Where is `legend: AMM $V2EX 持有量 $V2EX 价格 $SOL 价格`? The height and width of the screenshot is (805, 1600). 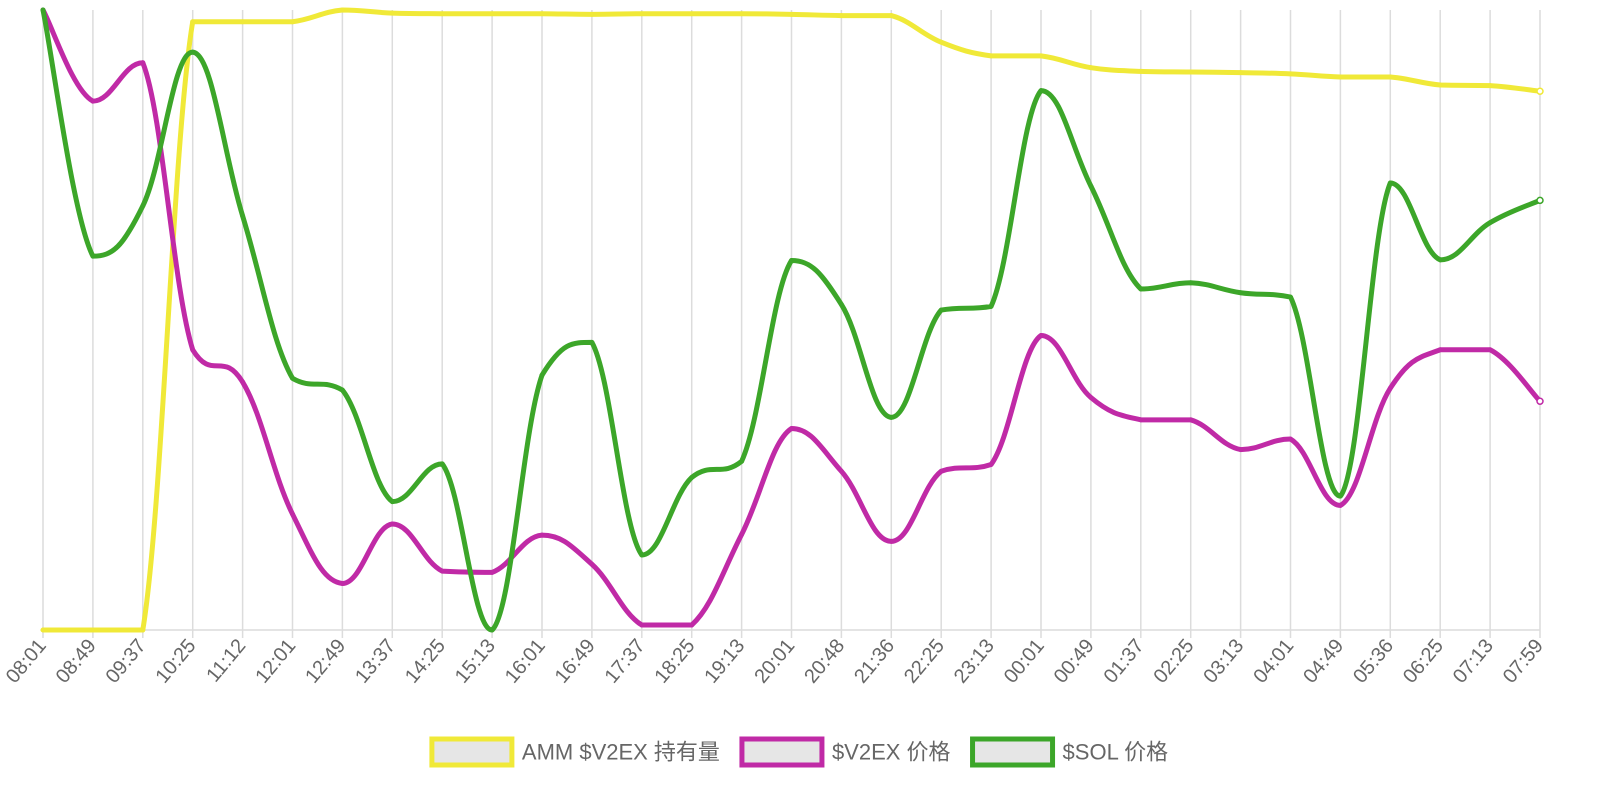
legend: AMM $V2EX 持有量 $V2EX 价格 $SOL 价格 is located at coordinates (799, 752).